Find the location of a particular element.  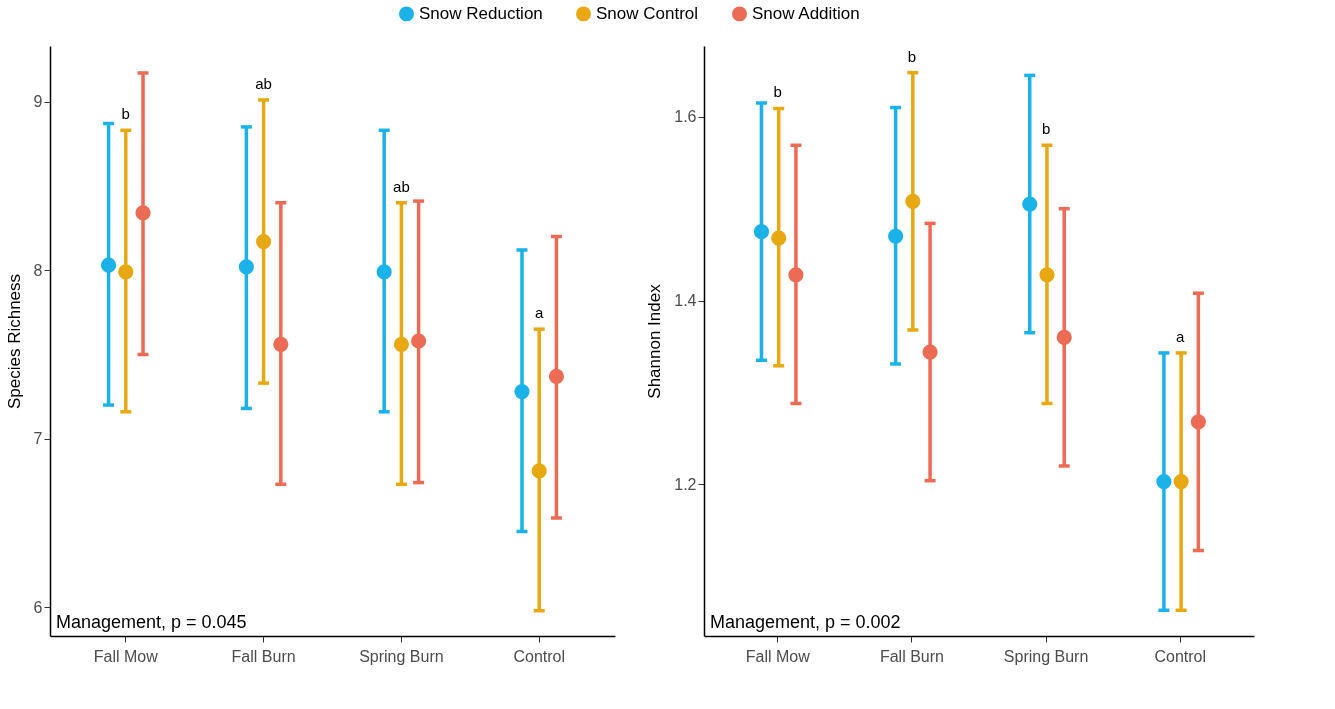

y-tick-label: 1.6 is located at coordinates (685, 117).